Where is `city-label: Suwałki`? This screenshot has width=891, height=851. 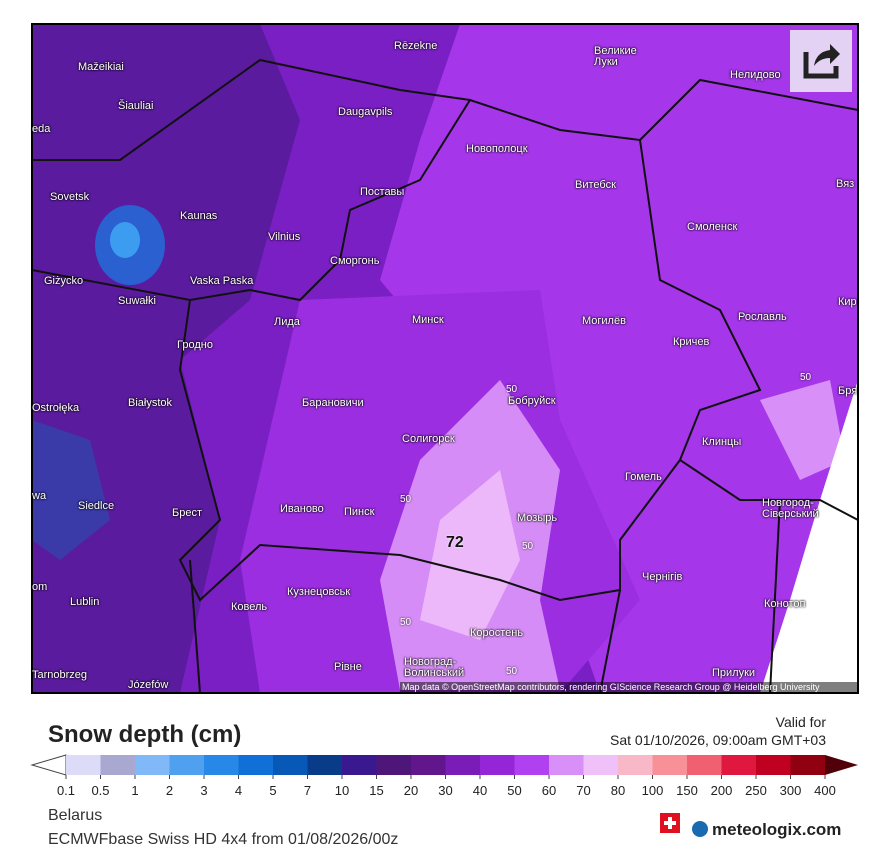
city-label: Suwałki is located at coordinates (137, 301).